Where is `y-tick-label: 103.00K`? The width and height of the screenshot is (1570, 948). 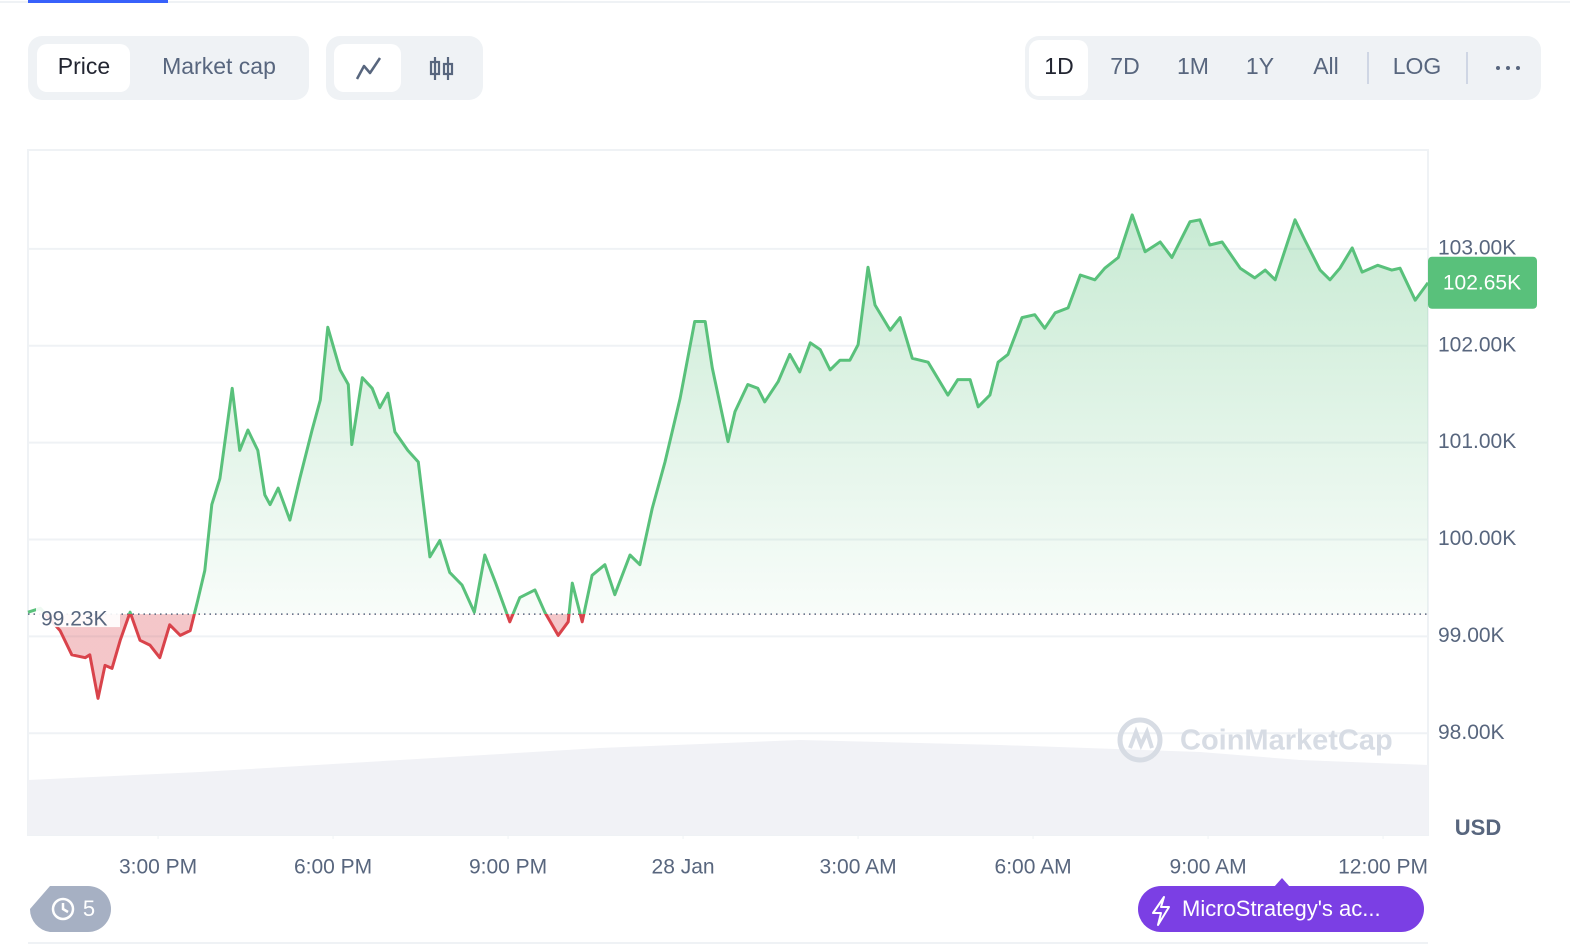
y-tick-label: 103.00K is located at coordinates (1477, 247).